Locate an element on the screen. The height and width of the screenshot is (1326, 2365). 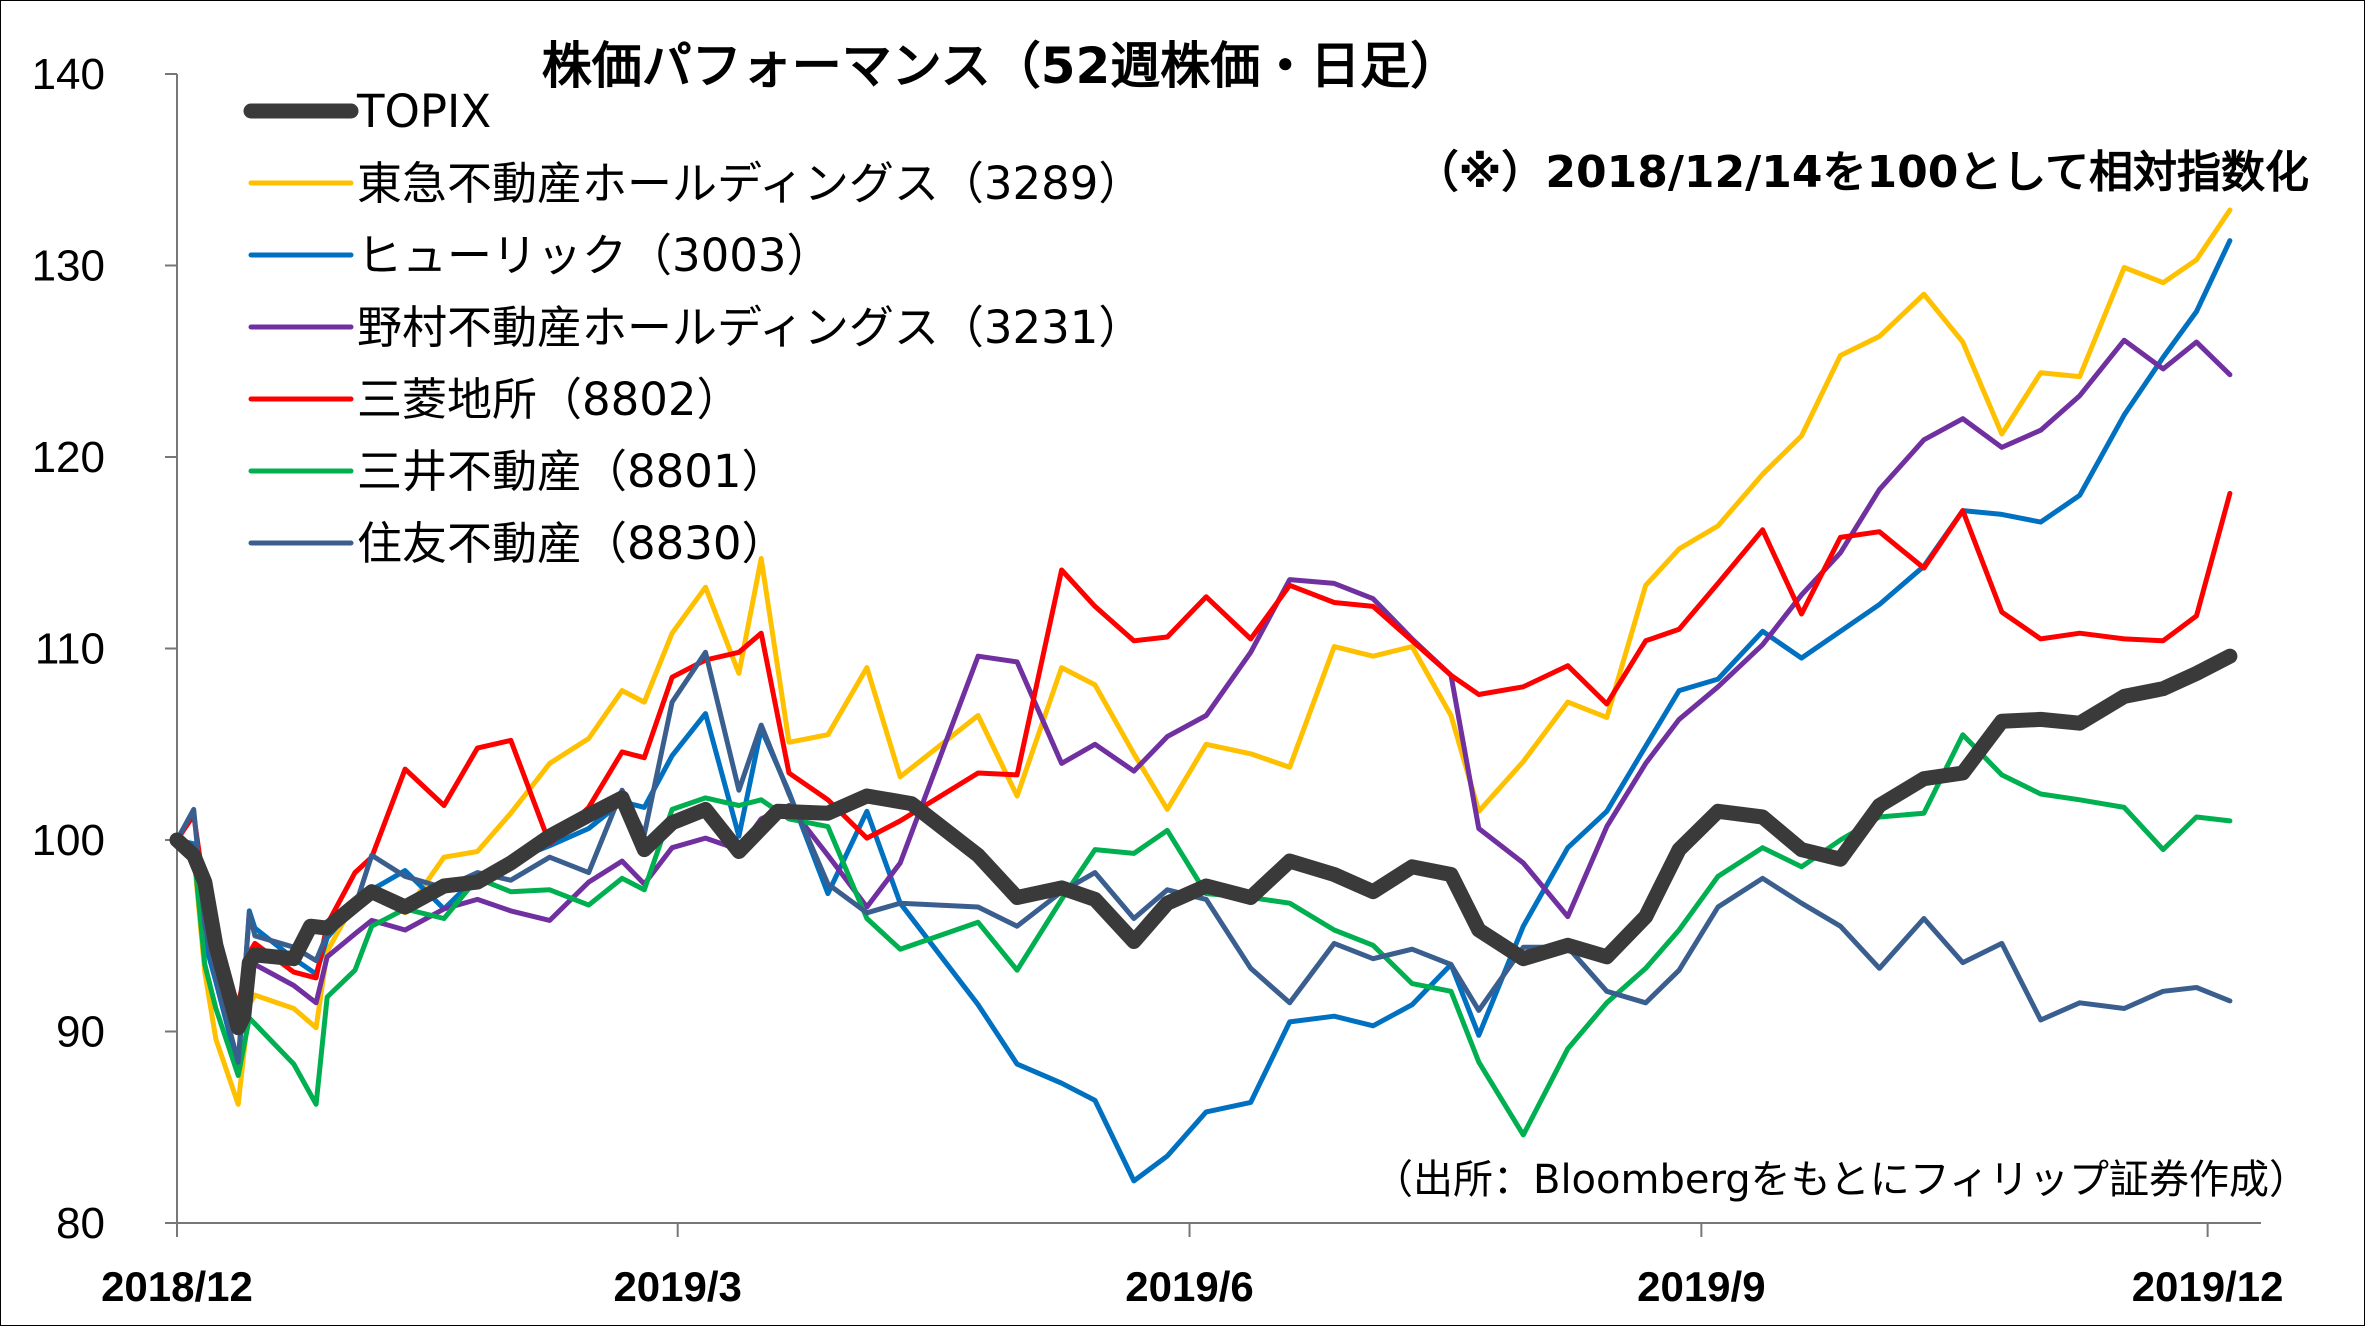
x-tick-label: 2019/12 is located at coordinates (2208, 1286).